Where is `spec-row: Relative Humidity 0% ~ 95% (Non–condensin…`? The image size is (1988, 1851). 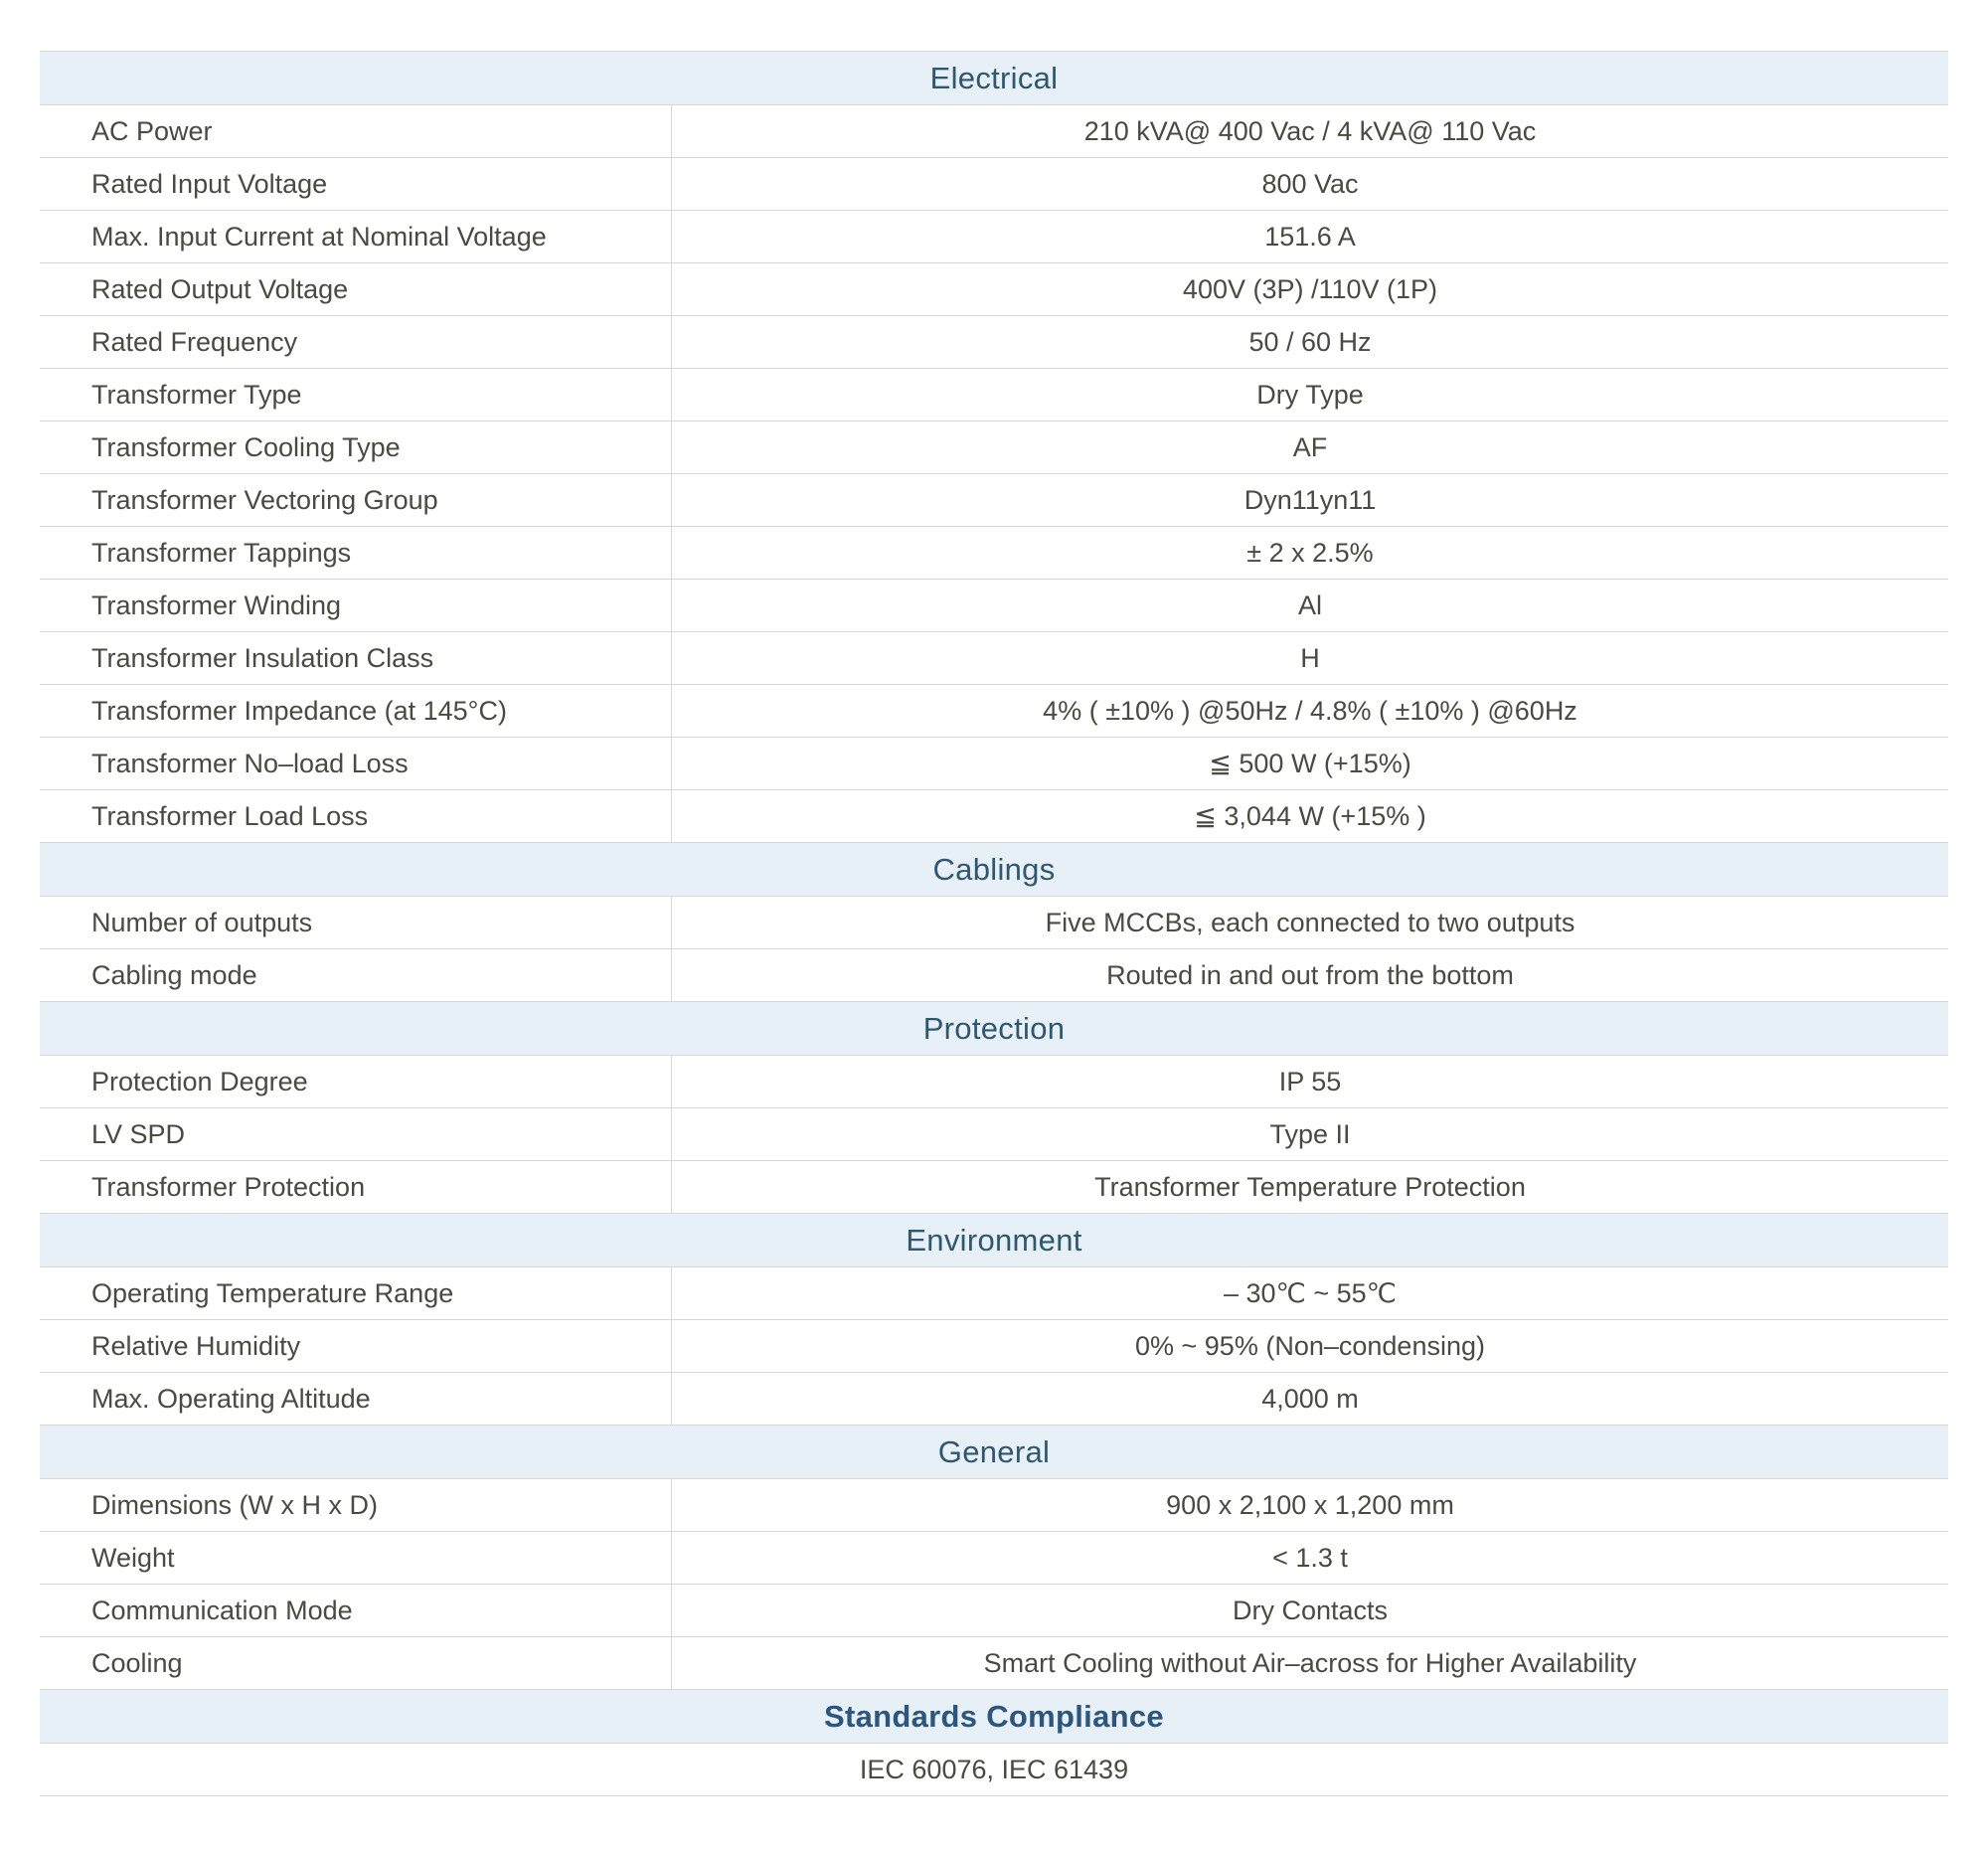 spec-row: Relative Humidity 0% ~ 95% (Non–condensin… is located at coordinates (994, 1346).